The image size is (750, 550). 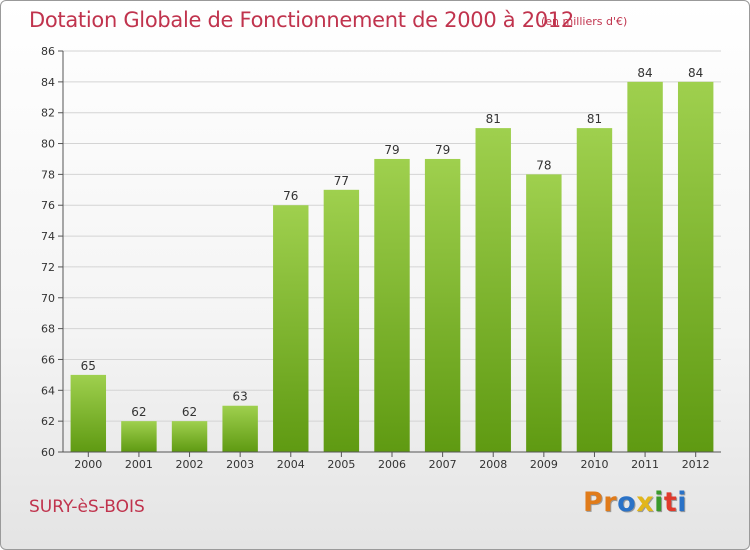 I want to click on y-tick-label: 82, so click(x=48, y=113).